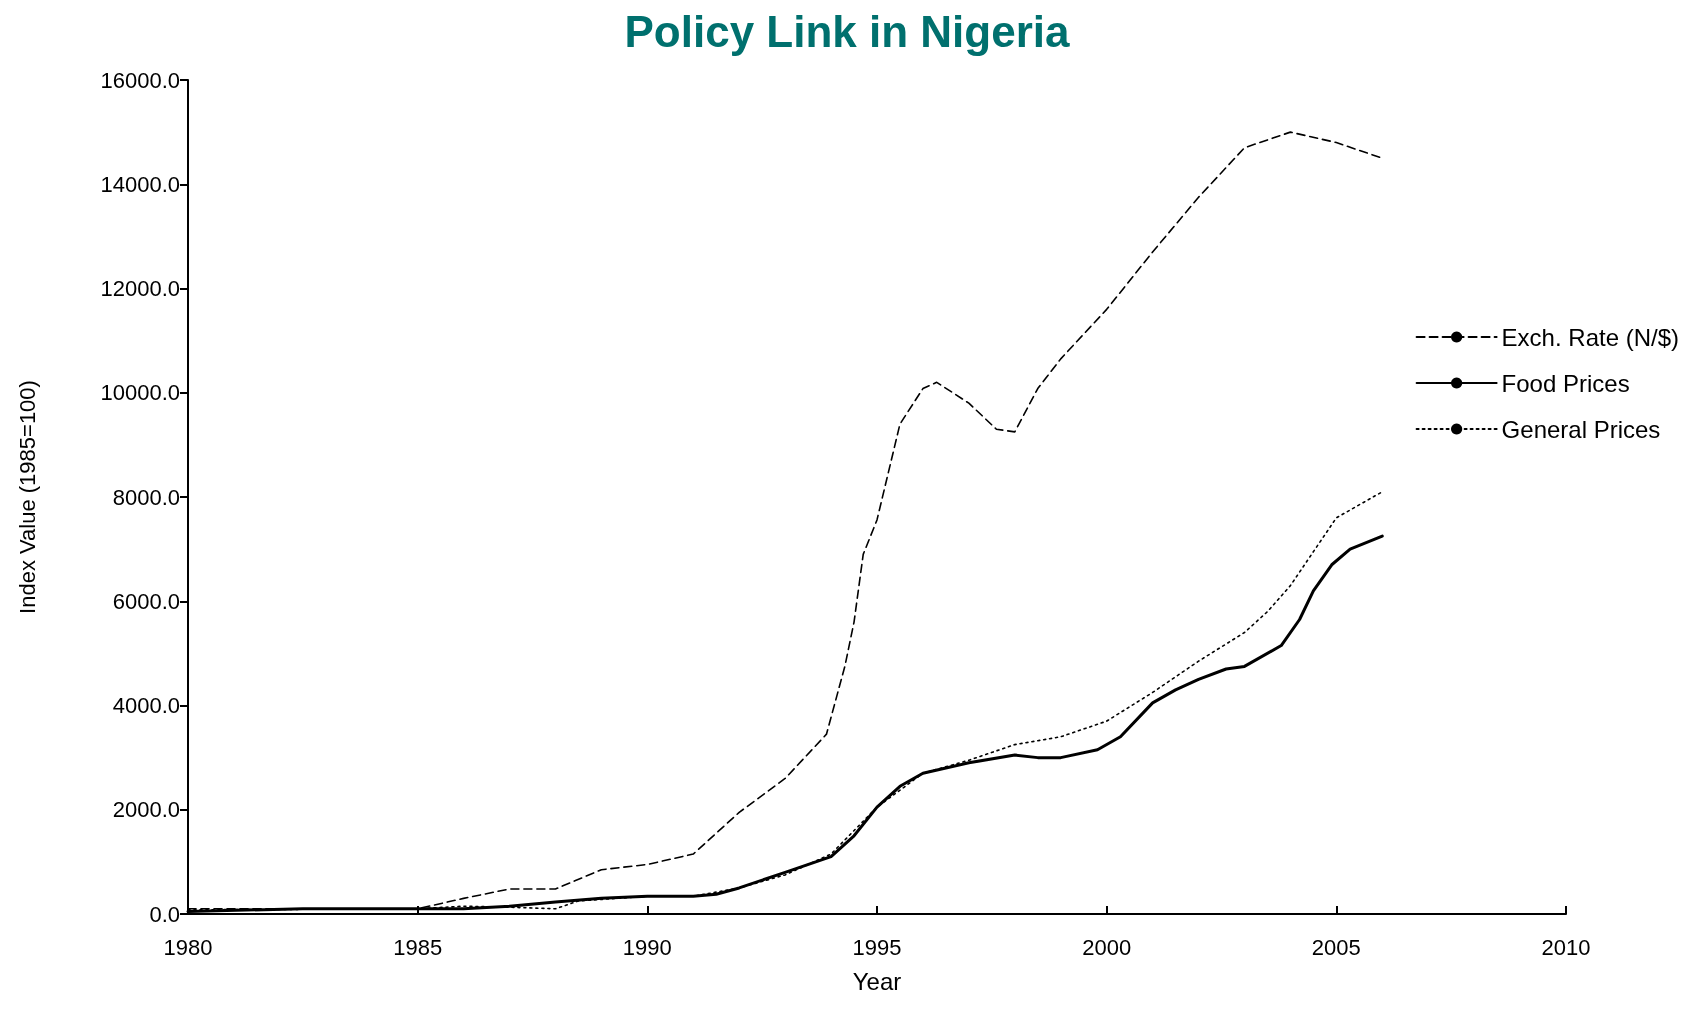 This screenshot has height=1023, width=1694. What do you see at coordinates (1590, 337) in the screenshot?
I see `legend-label: Exch. Rate (N/$)` at bounding box center [1590, 337].